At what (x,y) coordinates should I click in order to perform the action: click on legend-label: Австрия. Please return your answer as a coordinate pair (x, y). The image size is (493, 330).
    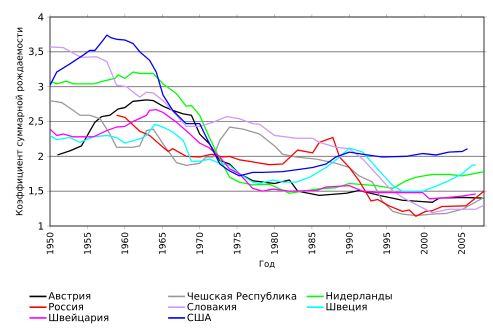
    Looking at the image, I should click on (69, 297).